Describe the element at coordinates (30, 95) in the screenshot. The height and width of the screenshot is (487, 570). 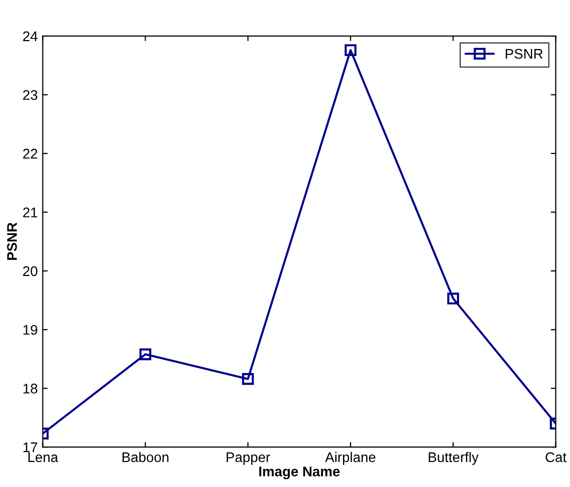
I see `y-tick-label: 23` at that location.